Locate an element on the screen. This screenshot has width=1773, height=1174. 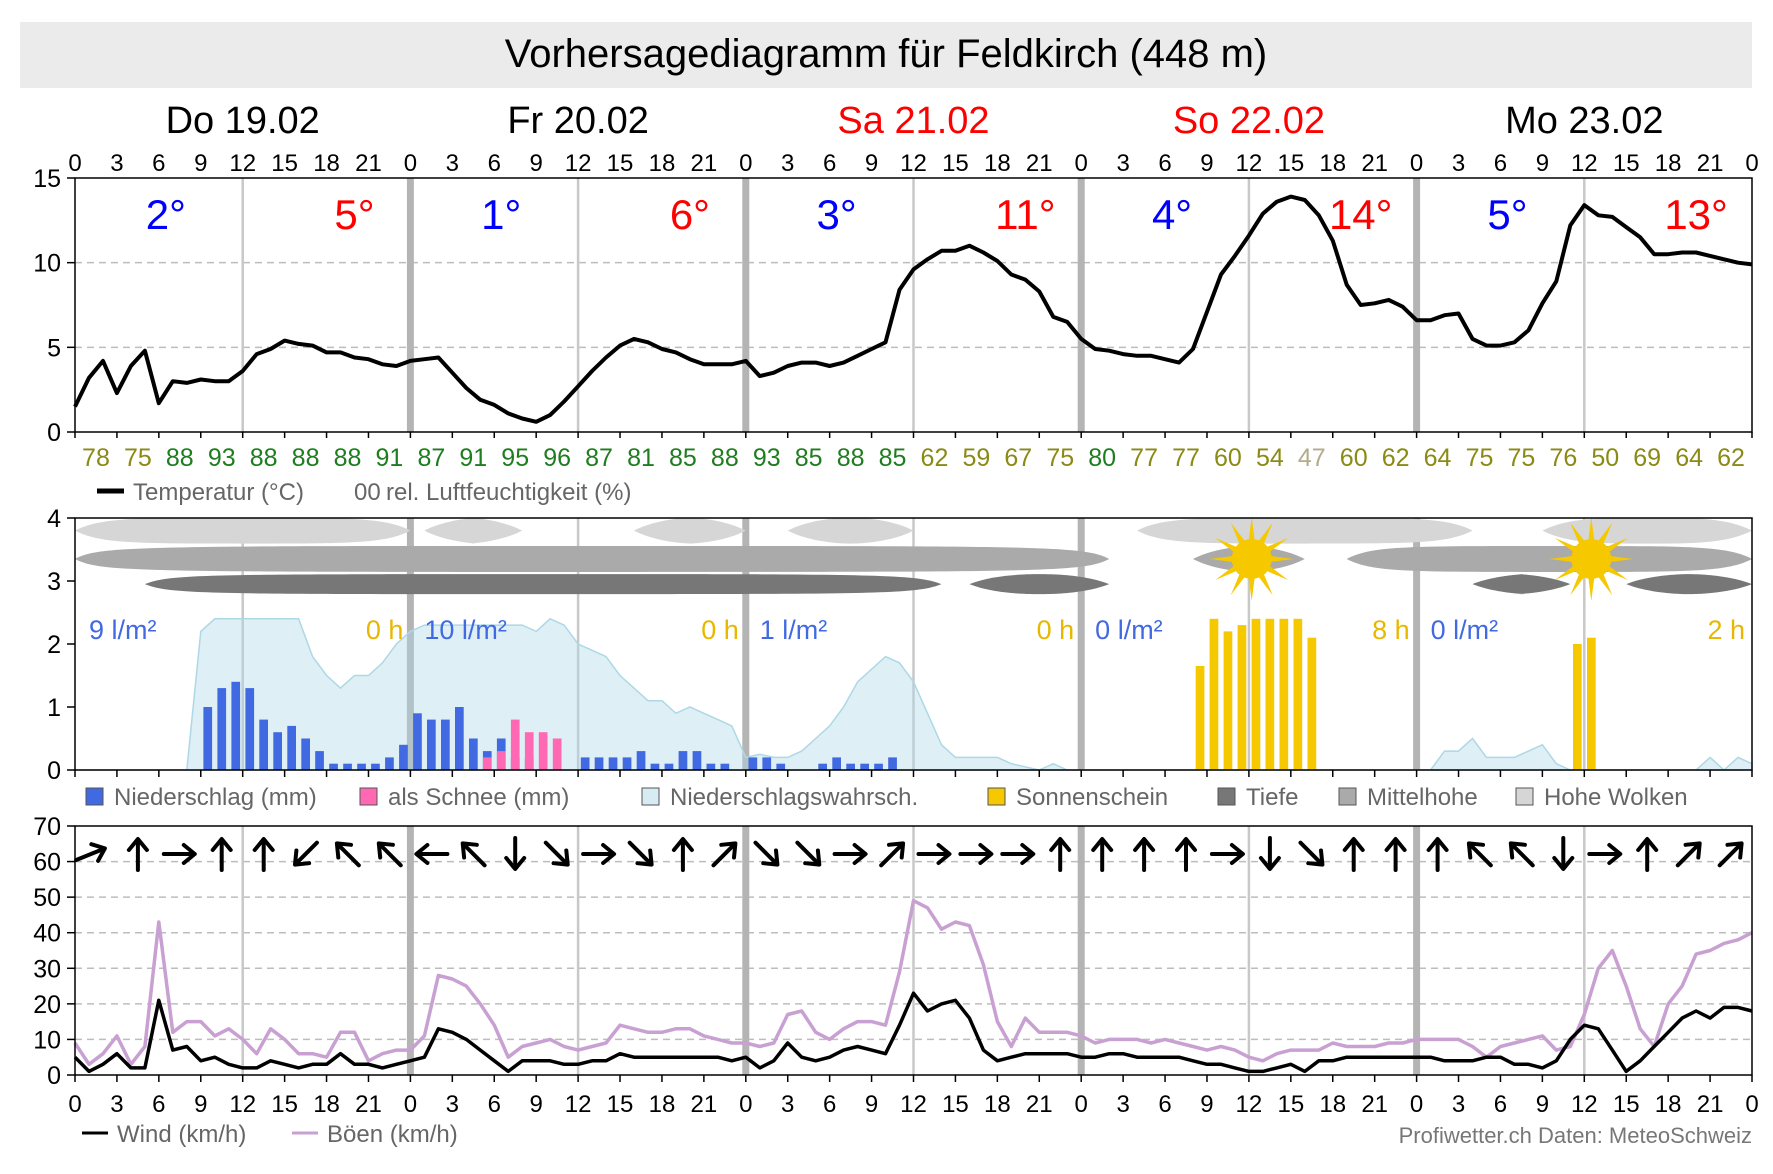
snow-bar is located at coordinates (557, 754).